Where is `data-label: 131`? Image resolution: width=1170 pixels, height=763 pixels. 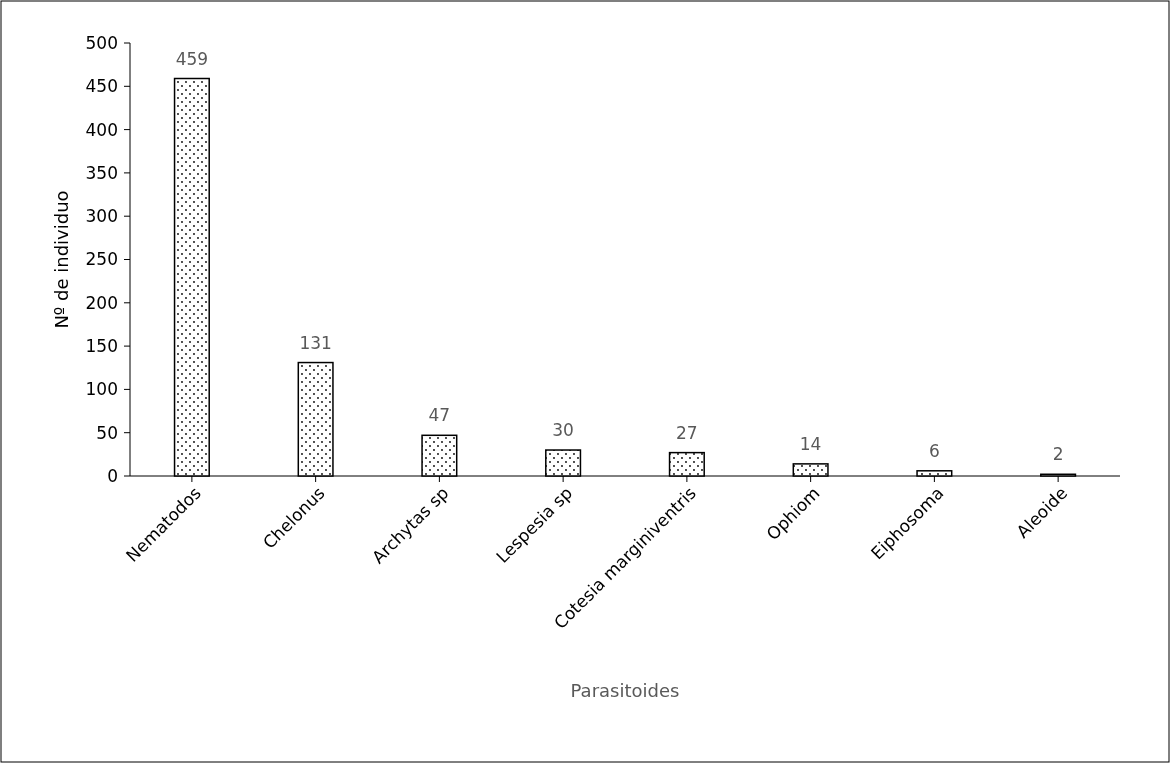
data-label: 131 is located at coordinates (315, 342).